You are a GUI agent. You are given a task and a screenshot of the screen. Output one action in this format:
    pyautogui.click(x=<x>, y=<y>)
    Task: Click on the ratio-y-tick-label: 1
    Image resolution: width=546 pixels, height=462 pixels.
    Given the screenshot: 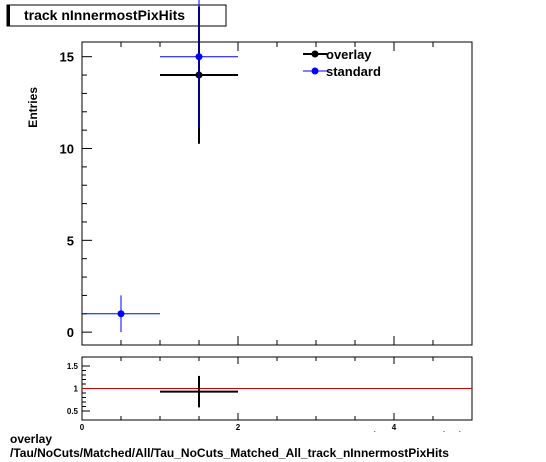 What is the action you would take?
    pyautogui.click(x=76, y=389)
    